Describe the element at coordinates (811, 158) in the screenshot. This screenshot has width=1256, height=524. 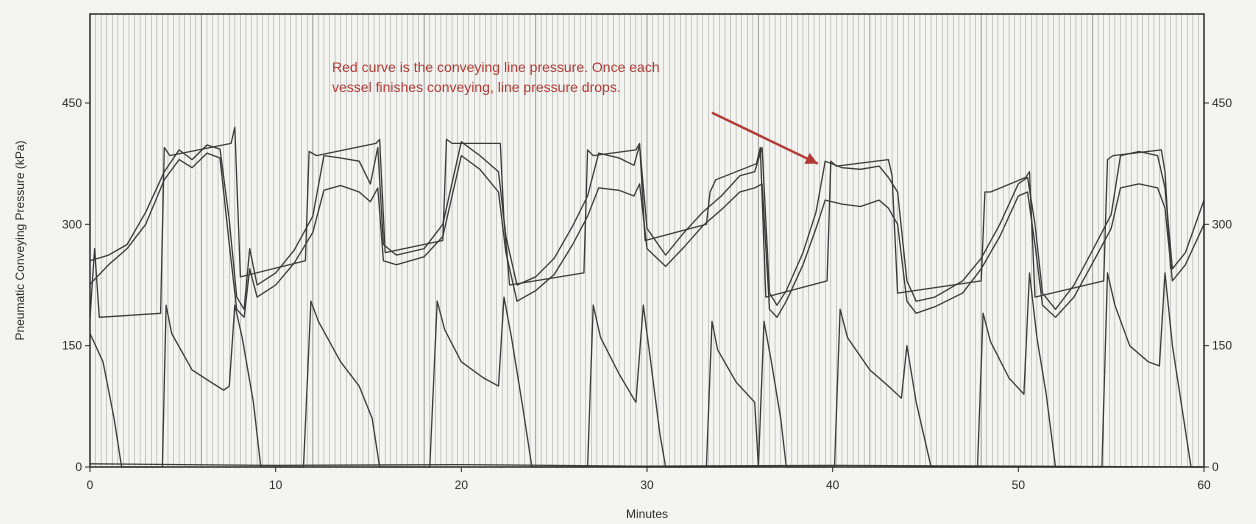
I see `annotation-arrowhead` at that location.